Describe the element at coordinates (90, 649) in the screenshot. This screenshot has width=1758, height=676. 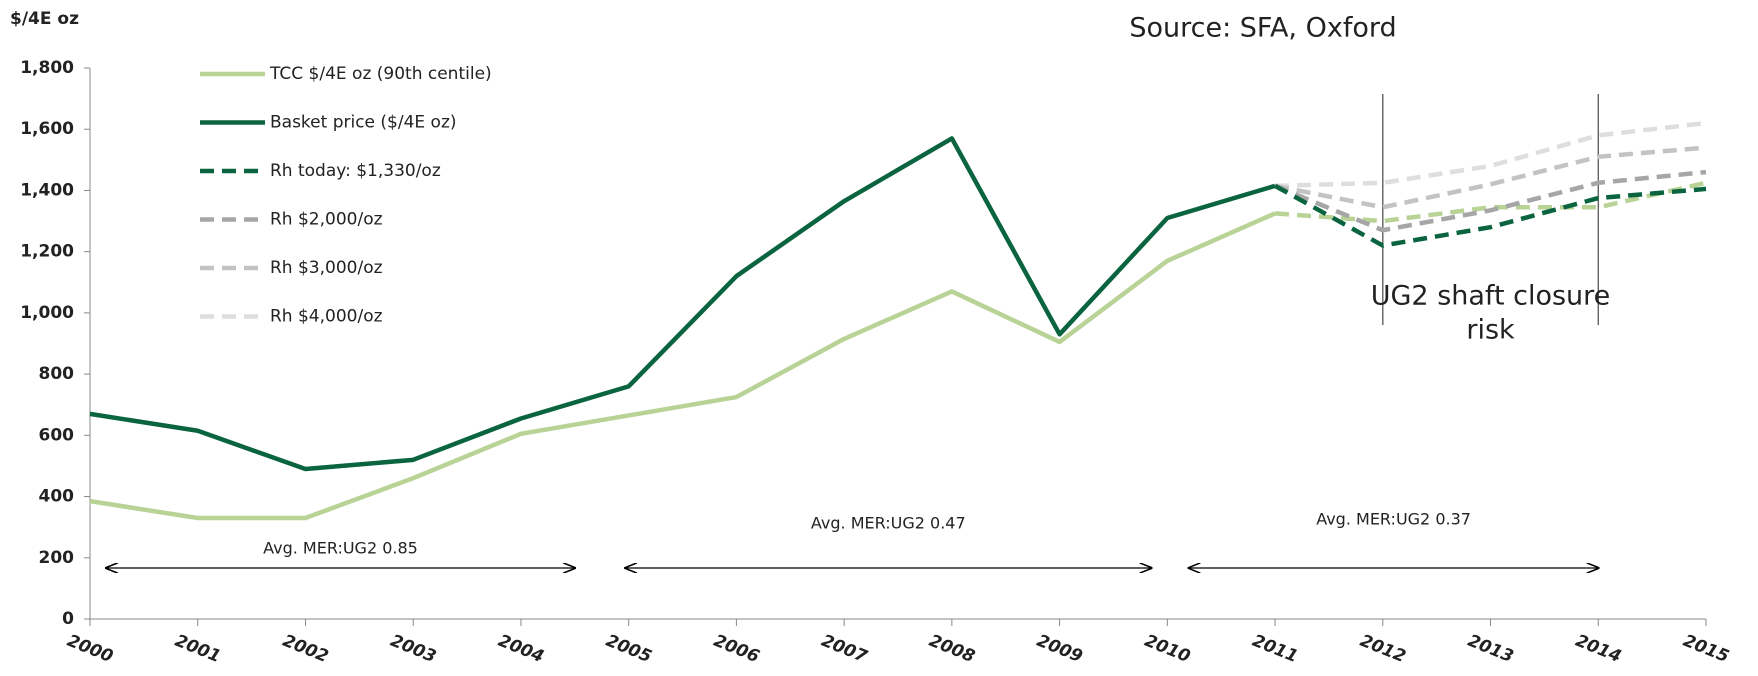
I see `x-tick-label: 2000` at that location.